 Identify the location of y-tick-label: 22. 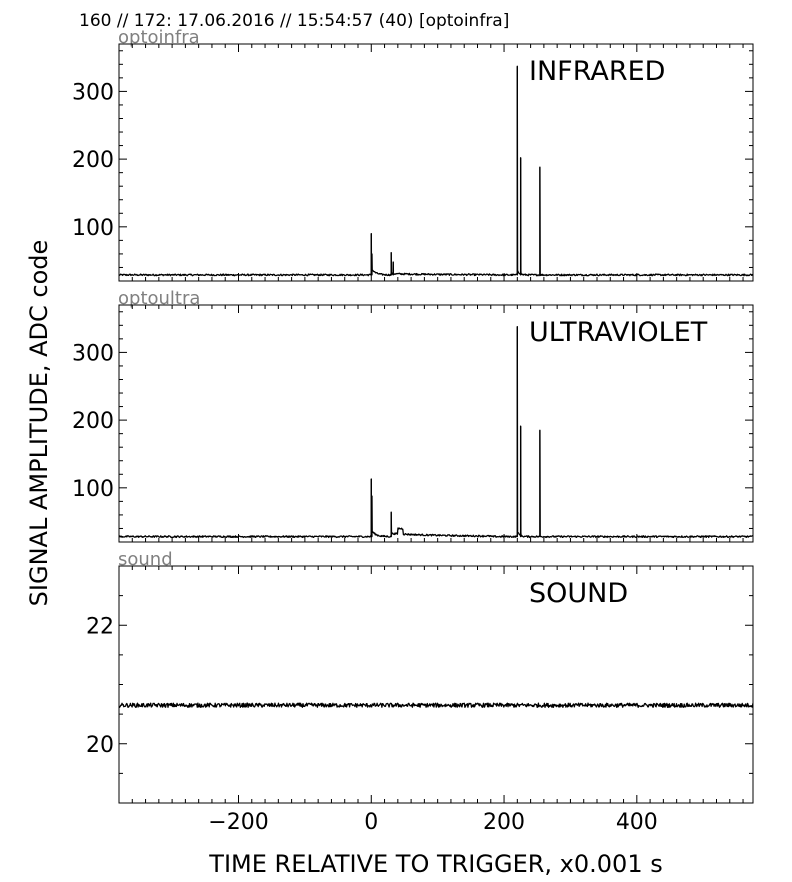
(100, 626).